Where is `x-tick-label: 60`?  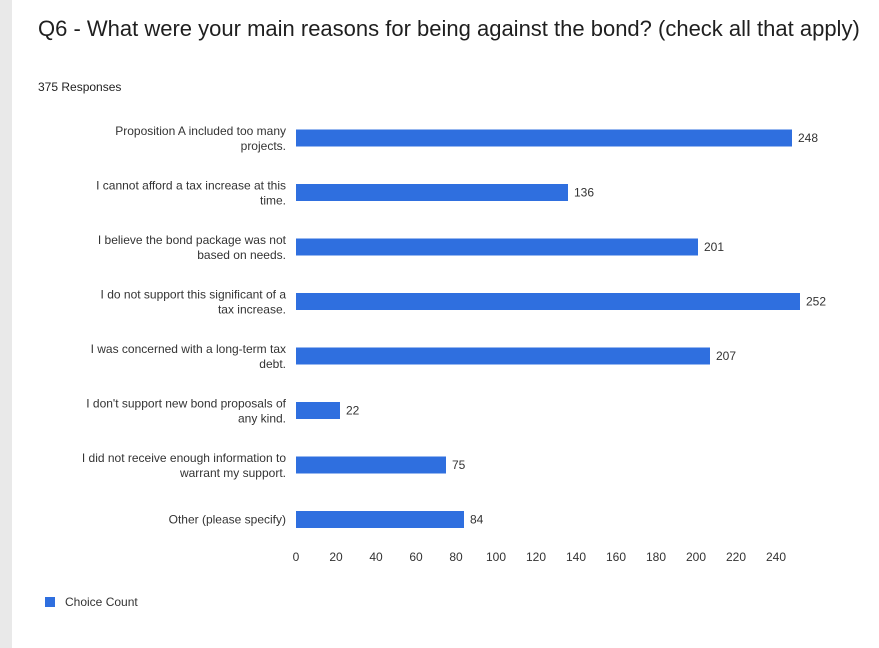
x-tick-label: 60 is located at coordinates (416, 557).